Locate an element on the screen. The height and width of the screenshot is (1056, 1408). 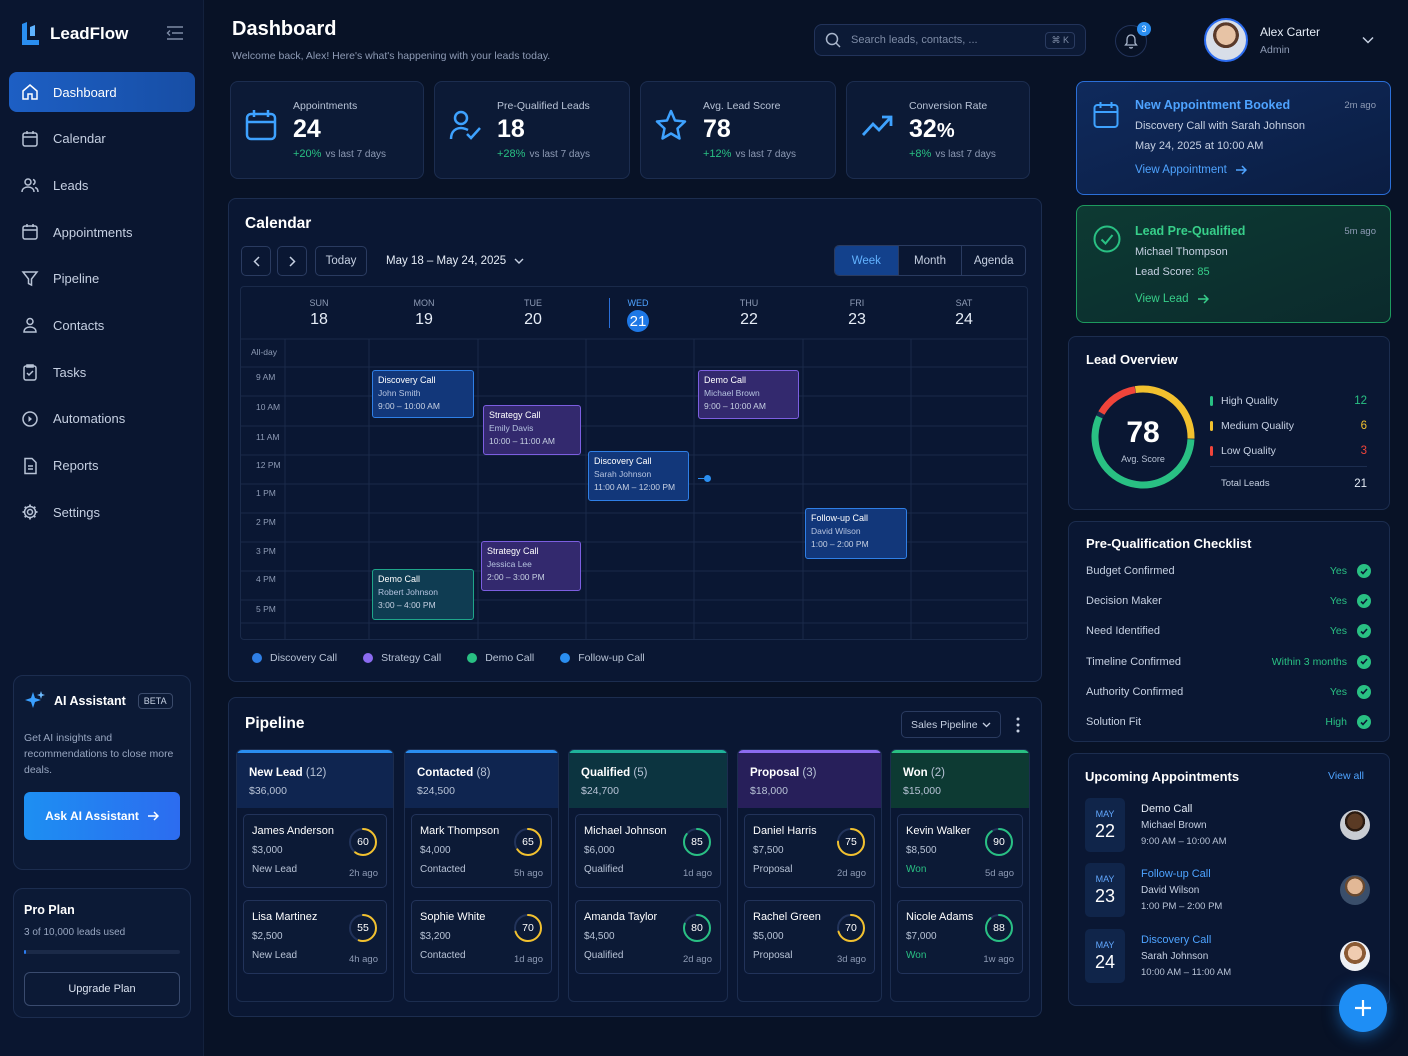
day-header-fri: FRI 23 is located at coordinates (857, 313).